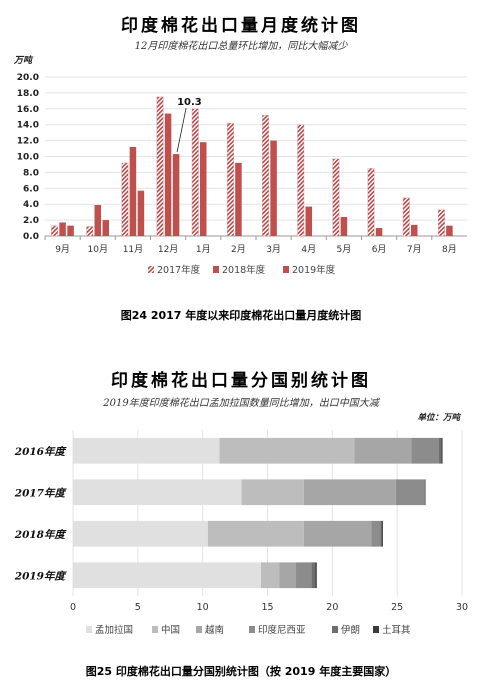 The height and width of the screenshot is (688, 482). Describe the element at coordinates (241, 403) in the screenshot. I see `chart2-subtitle: 2019年度印度棉花出口孟加拉国数量同比增加，出口中国大减` at that location.